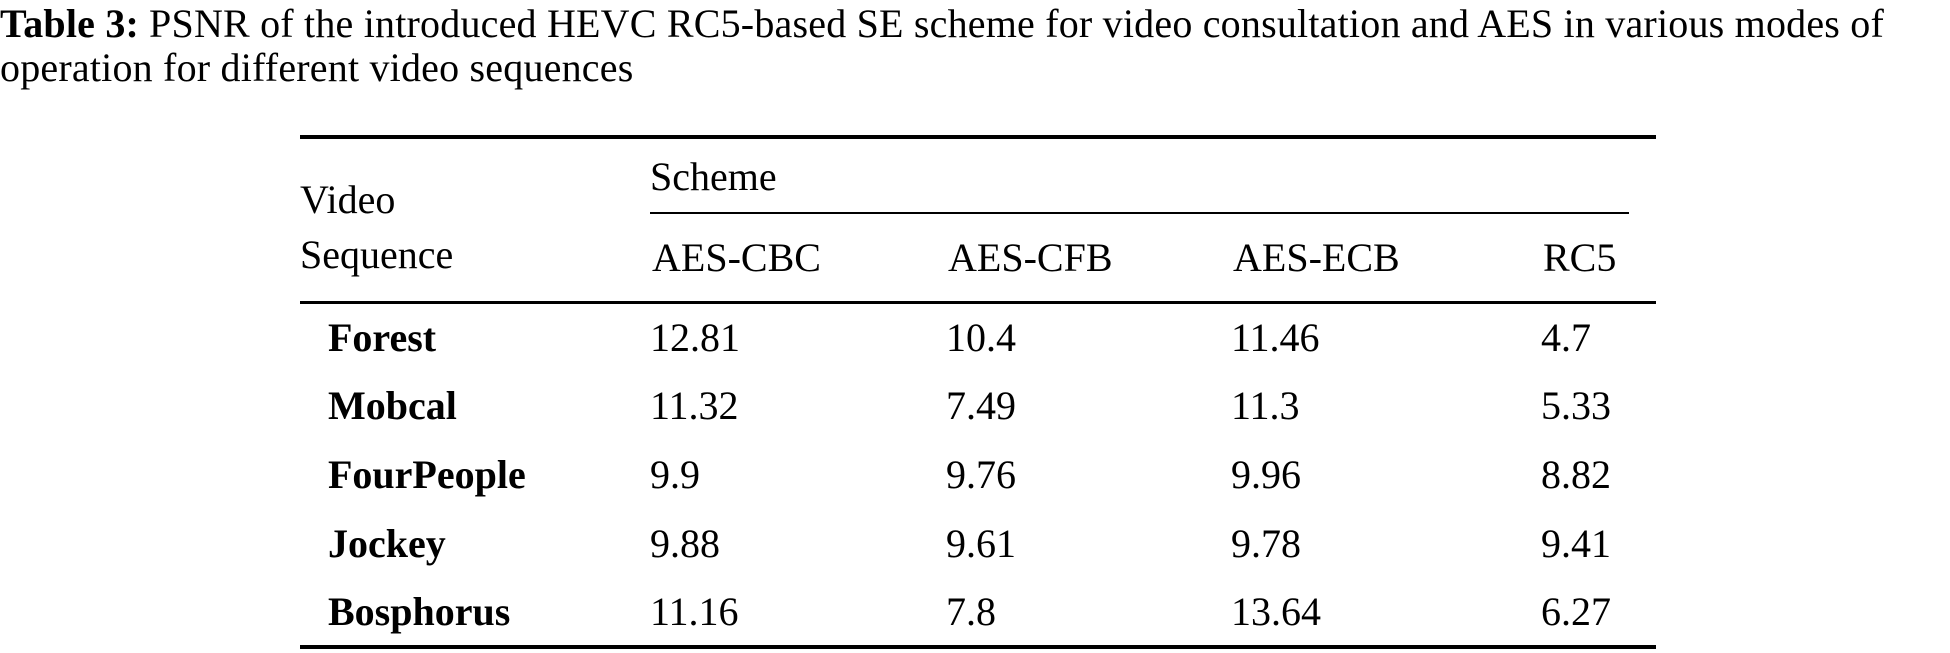 The width and height of the screenshot is (1950, 653). I want to click on table-cell: 13.64, so click(1386, 613).